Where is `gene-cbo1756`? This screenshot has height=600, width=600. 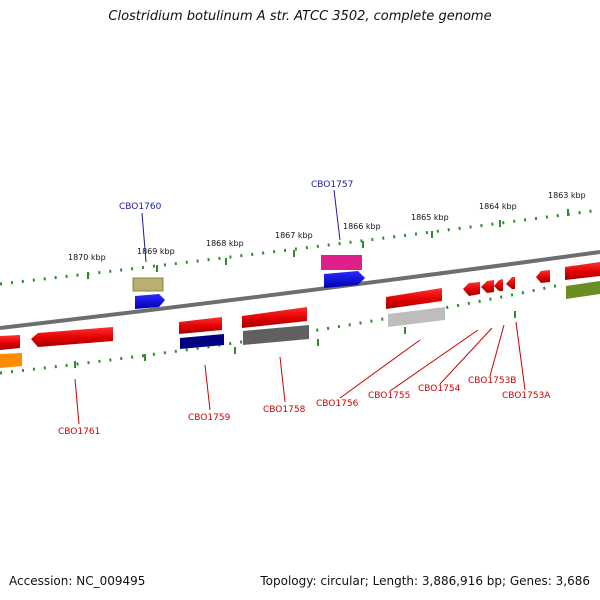 gene-cbo1756 is located at coordinates (414, 298).